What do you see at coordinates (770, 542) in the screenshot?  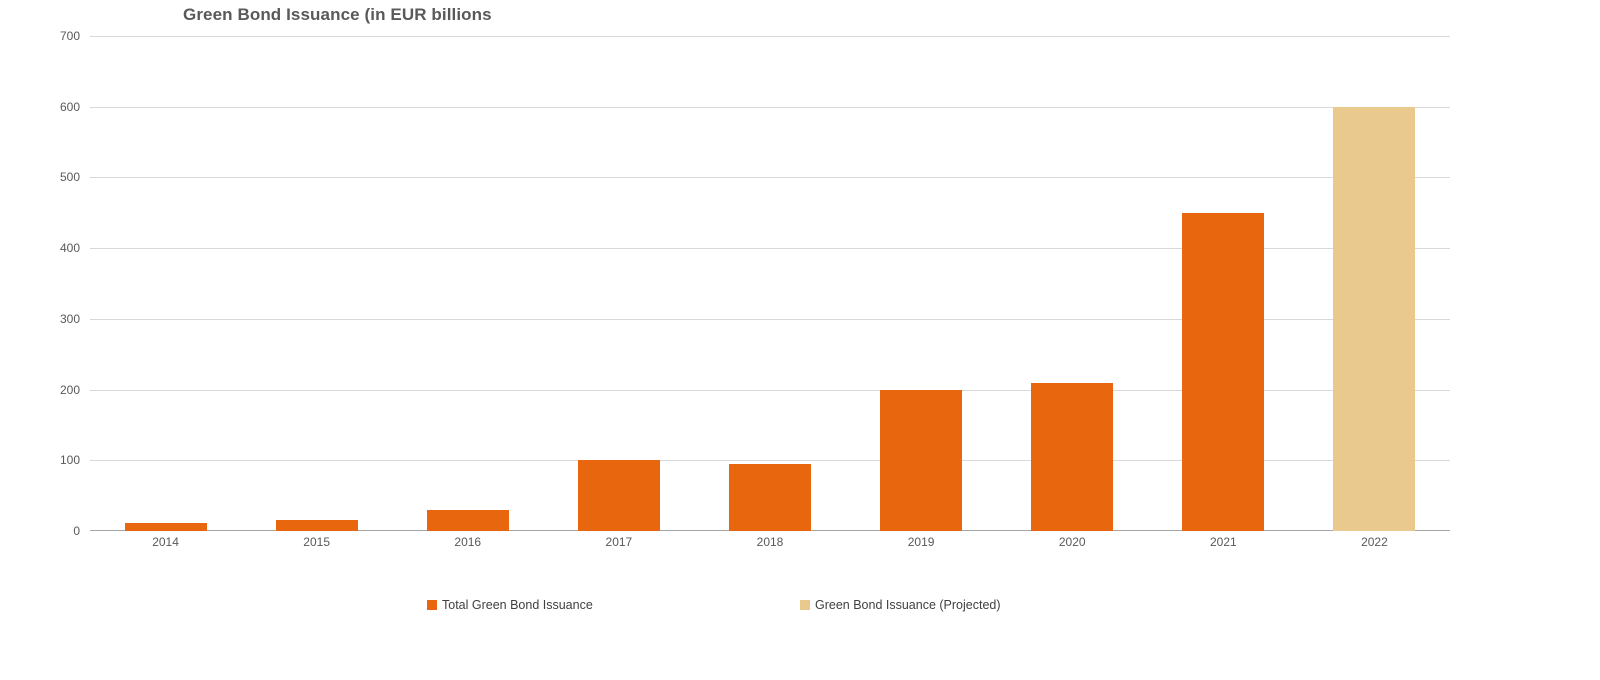 I see `x-tick-label-2018: 2018` at bounding box center [770, 542].